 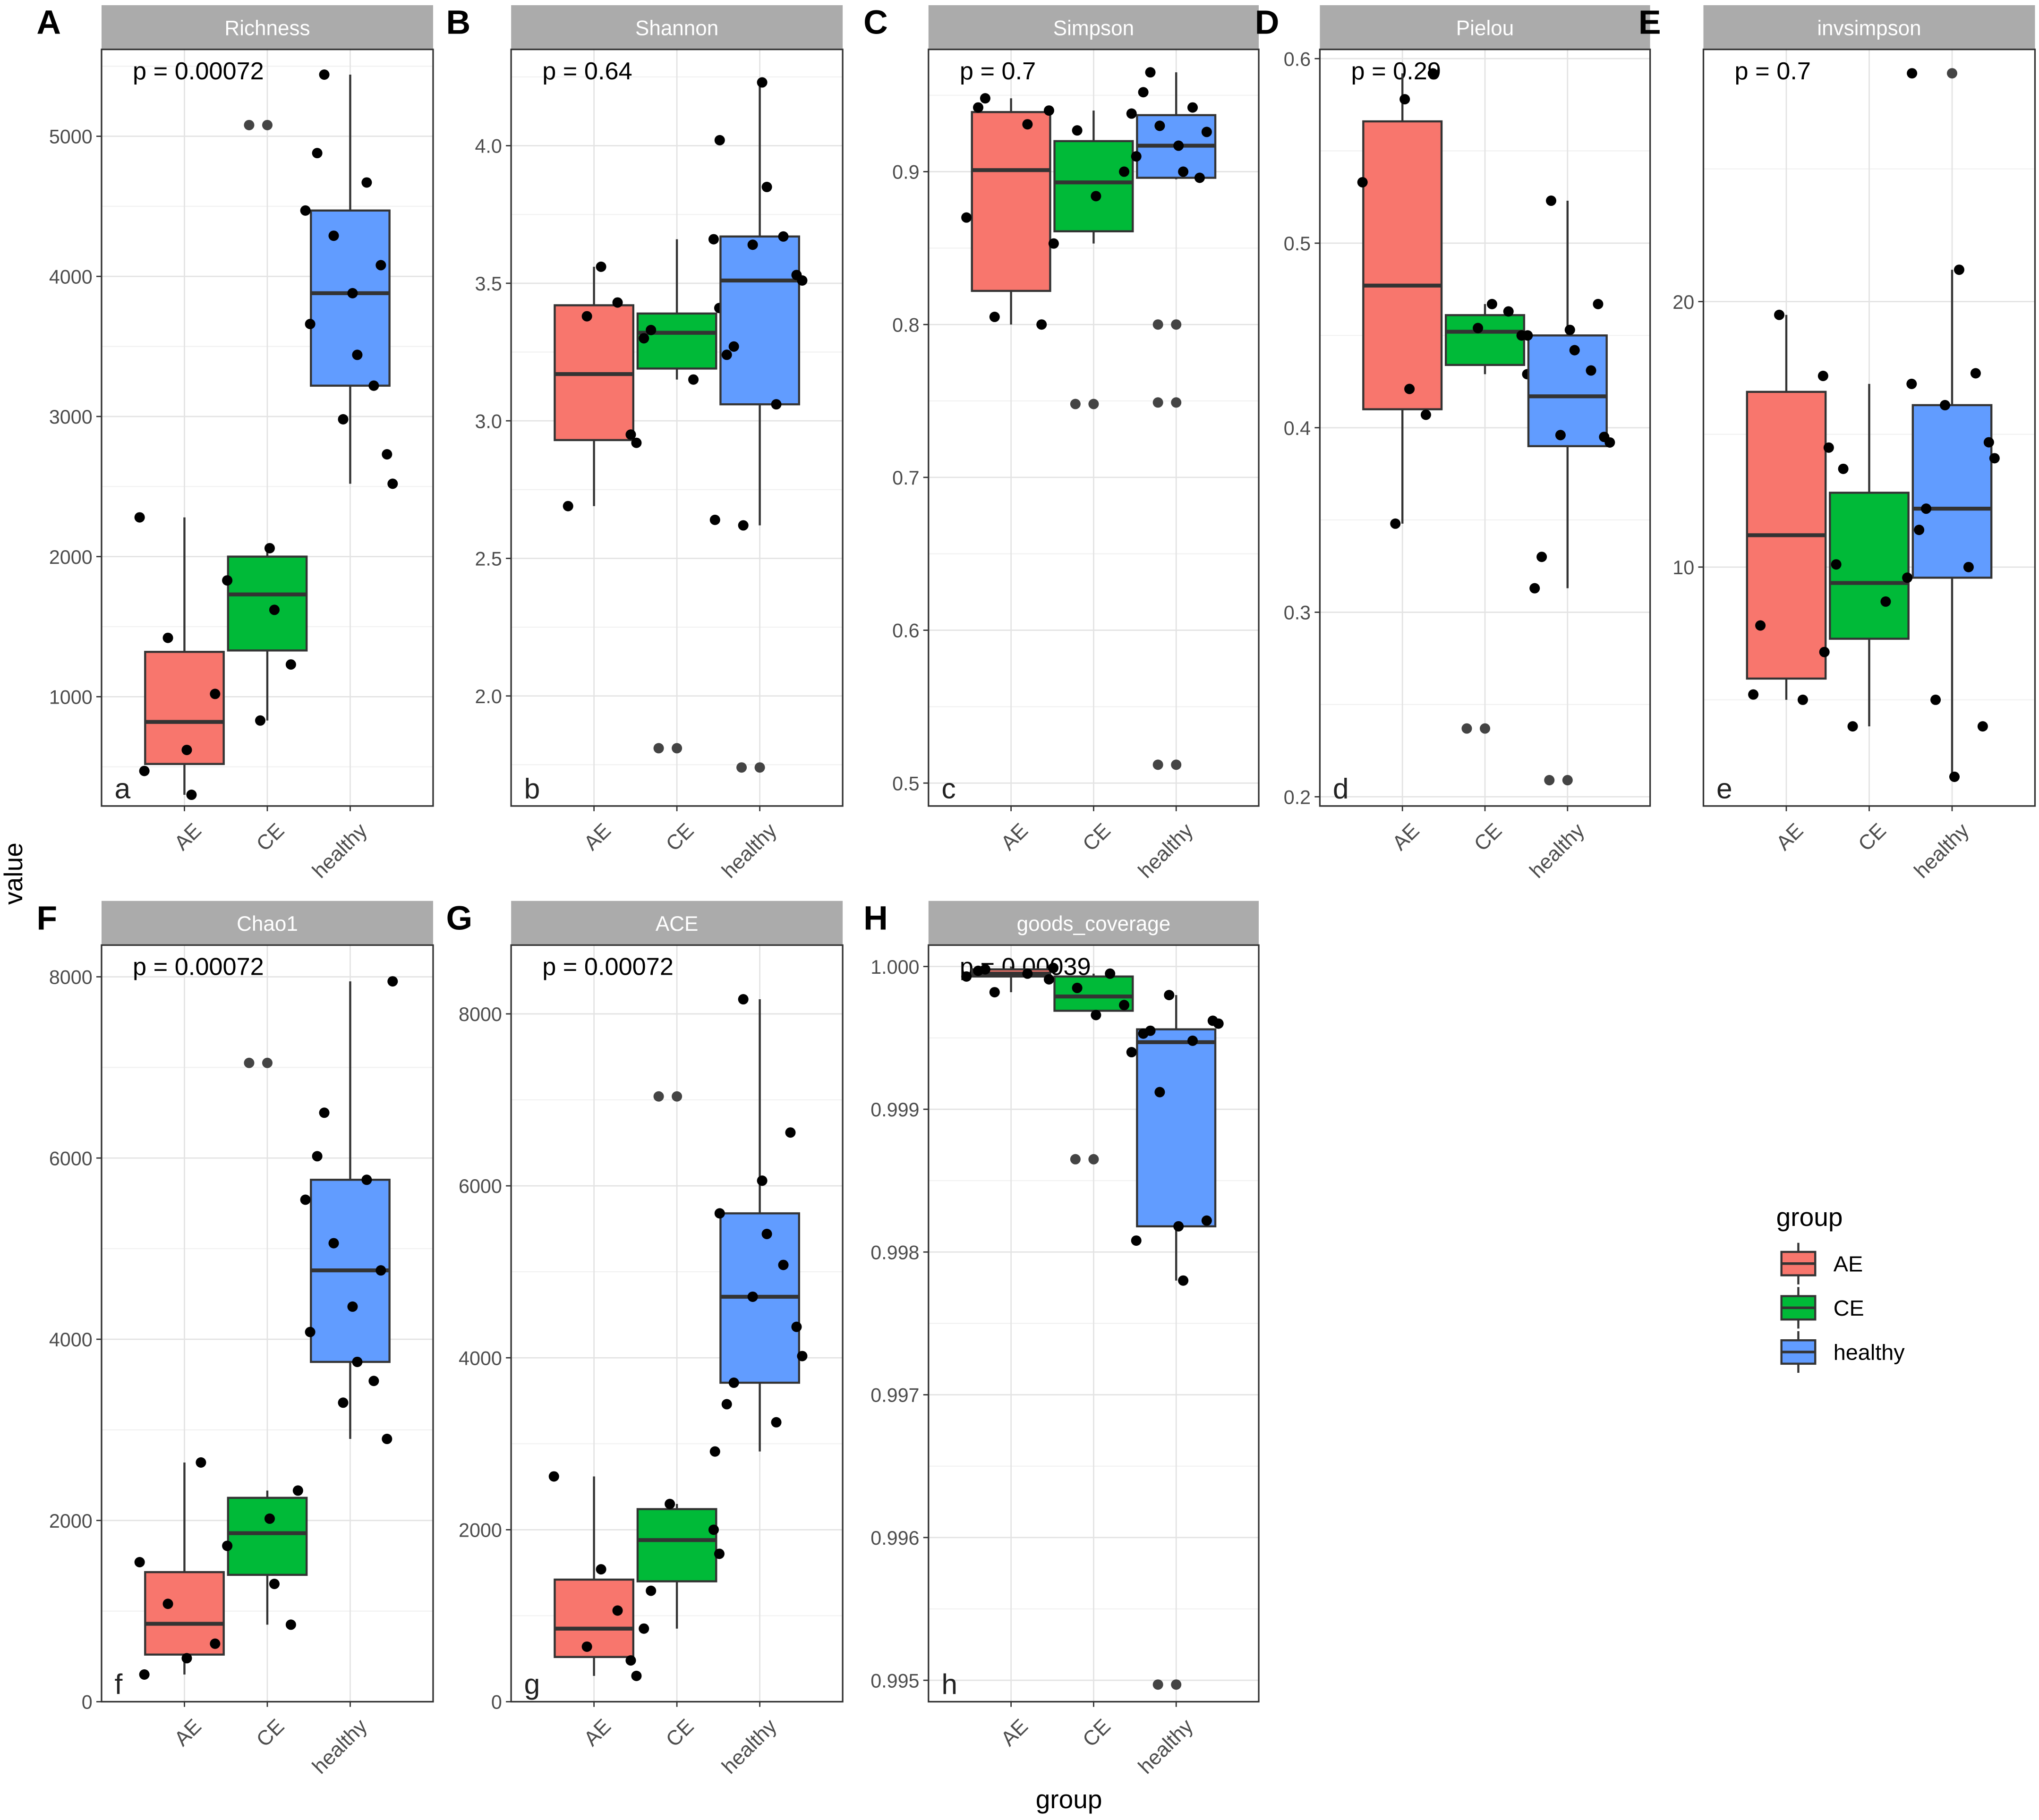 What do you see at coordinates (48, 23) in the screenshot?
I see `panel-letter: A` at bounding box center [48, 23].